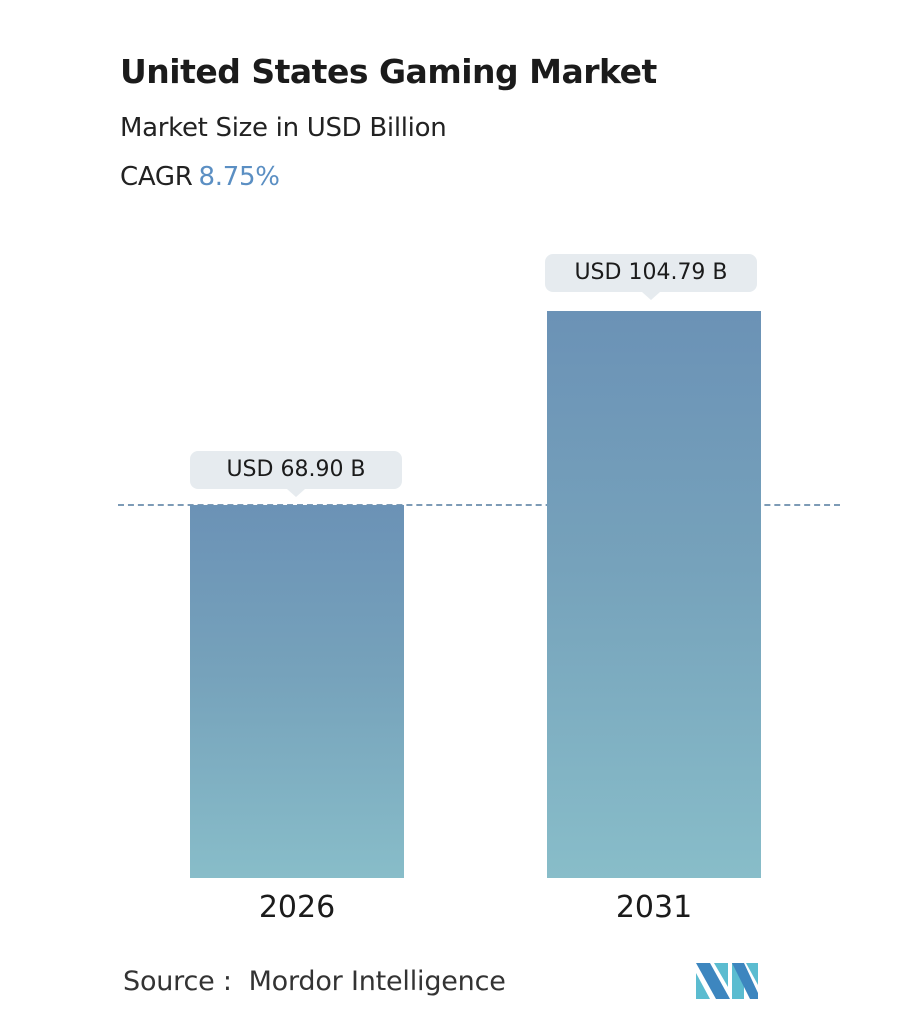  I want to click on cagr-label: CAGR, so click(156, 177).